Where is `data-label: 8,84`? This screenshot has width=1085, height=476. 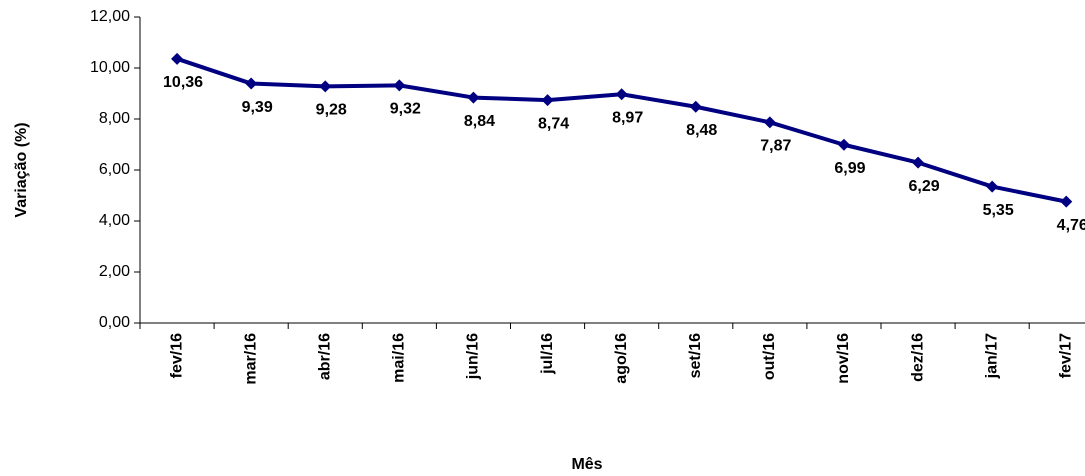
data-label: 8,84 is located at coordinates (479, 121).